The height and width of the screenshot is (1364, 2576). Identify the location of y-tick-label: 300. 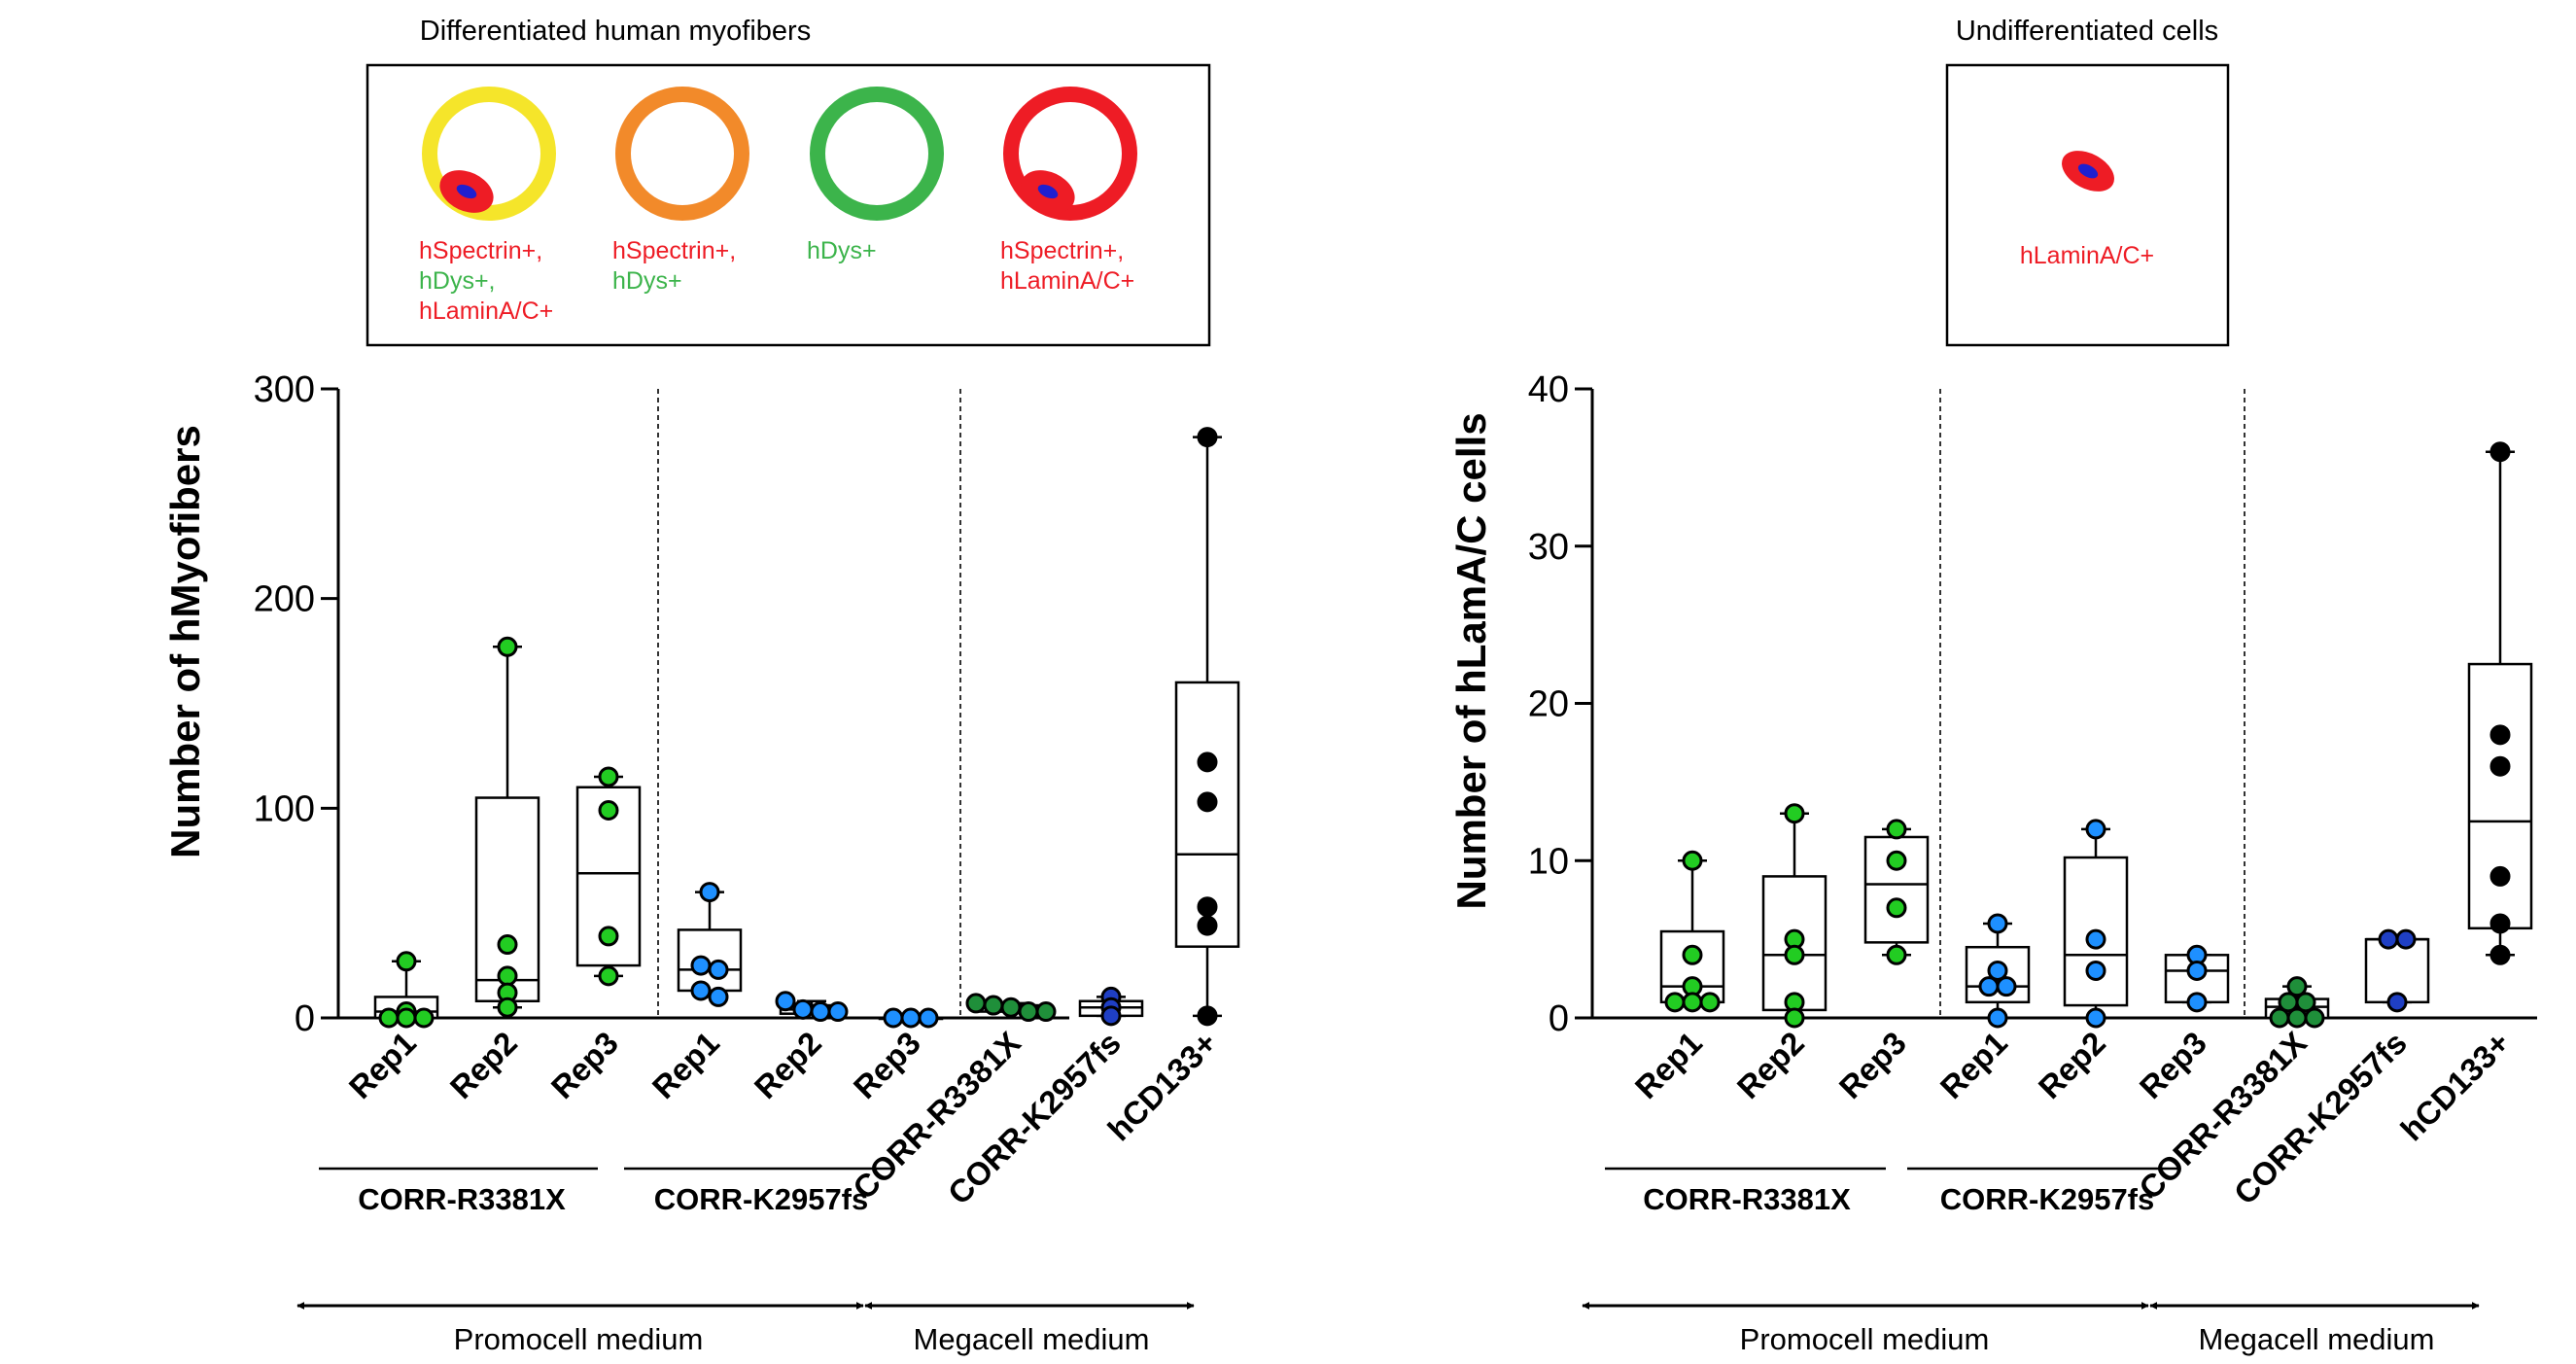
(284, 389).